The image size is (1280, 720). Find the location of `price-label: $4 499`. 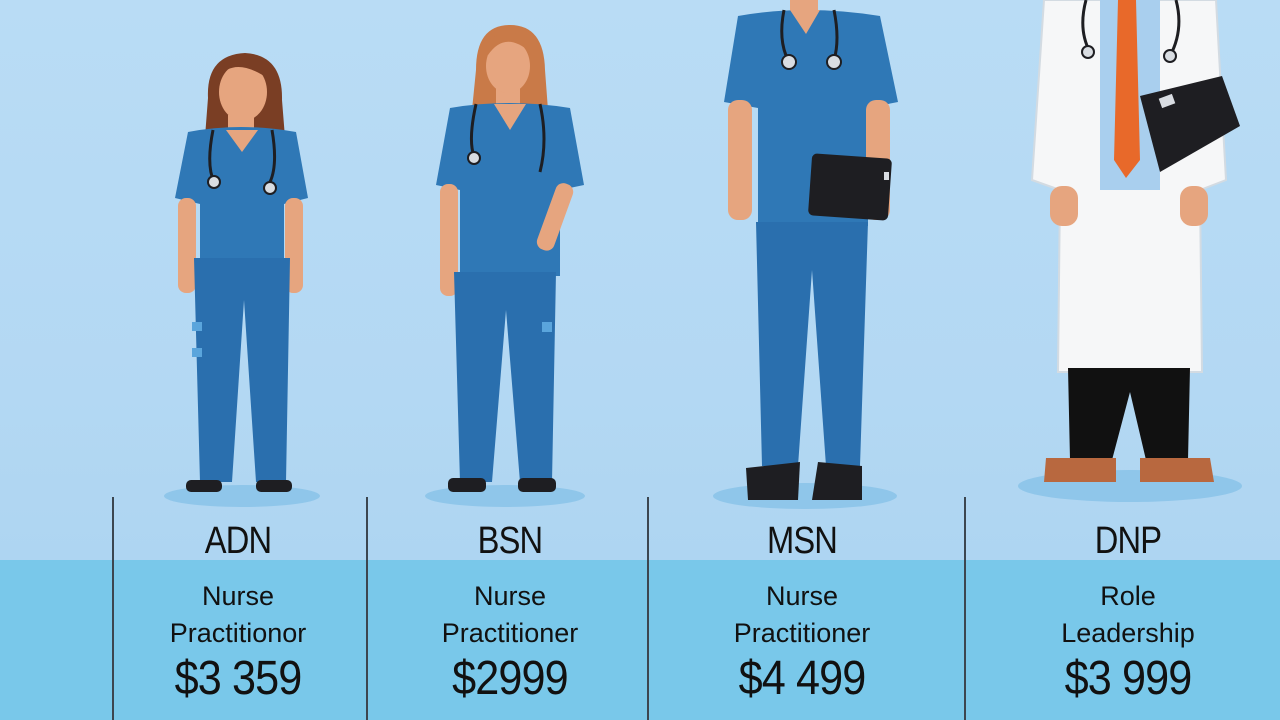

price-label: $4 499 is located at coordinates (802, 678).